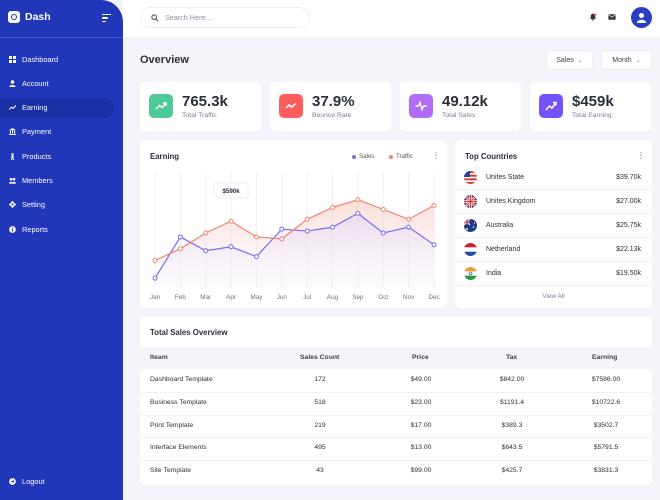 The width and height of the screenshot is (660, 500). What do you see at coordinates (551, 106) in the screenshot?
I see `chart-up-icon` at bounding box center [551, 106].